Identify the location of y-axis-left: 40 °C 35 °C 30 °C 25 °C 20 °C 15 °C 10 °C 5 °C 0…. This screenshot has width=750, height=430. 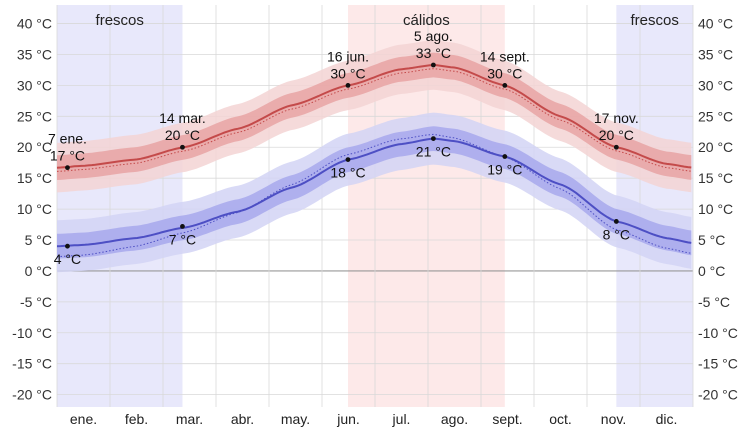
(32, 209).